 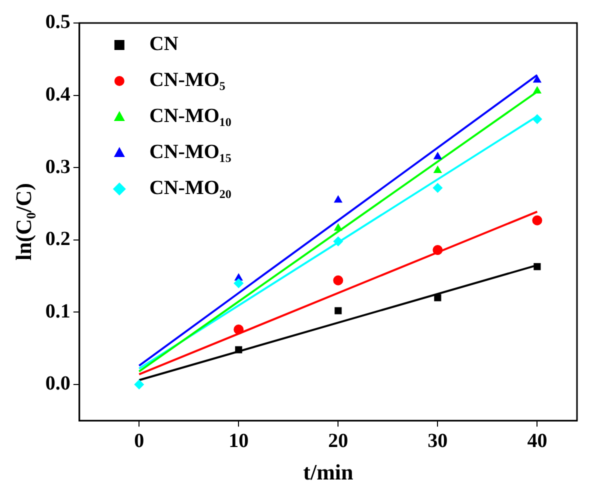 I want to click on y-tick-label: 0.0, so click(x=57, y=383).